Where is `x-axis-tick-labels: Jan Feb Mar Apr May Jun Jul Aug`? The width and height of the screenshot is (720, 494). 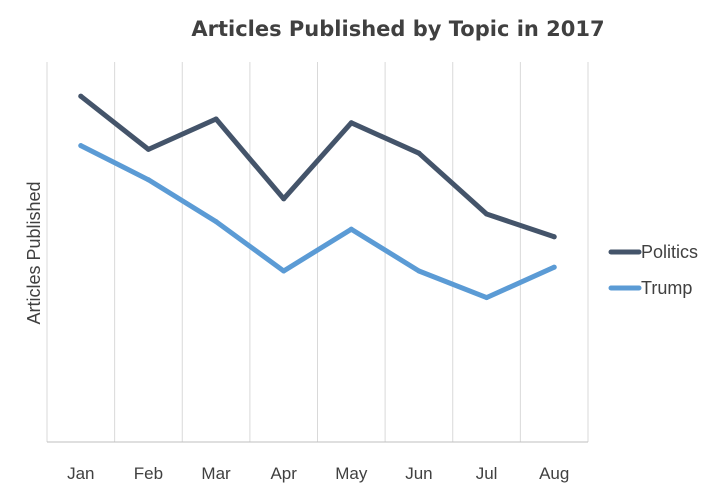
x-axis-tick-labels: Jan Feb Mar Apr May Jun Jul Aug is located at coordinates (318, 473).